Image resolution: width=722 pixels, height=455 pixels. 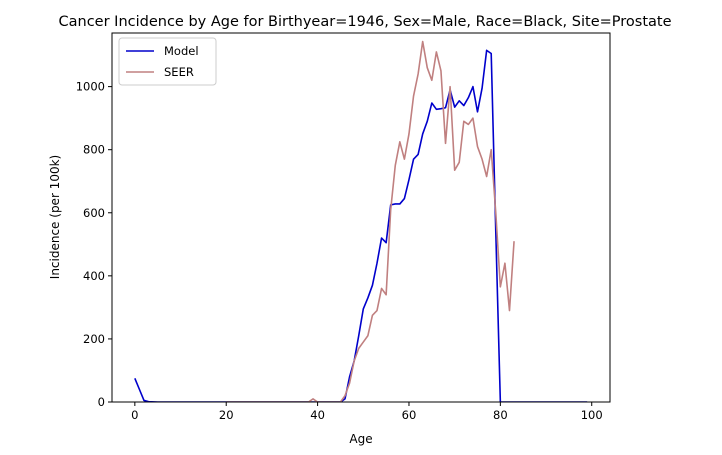 What do you see at coordinates (317, 415) in the screenshot?
I see `x-tick-label: 40` at bounding box center [317, 415].